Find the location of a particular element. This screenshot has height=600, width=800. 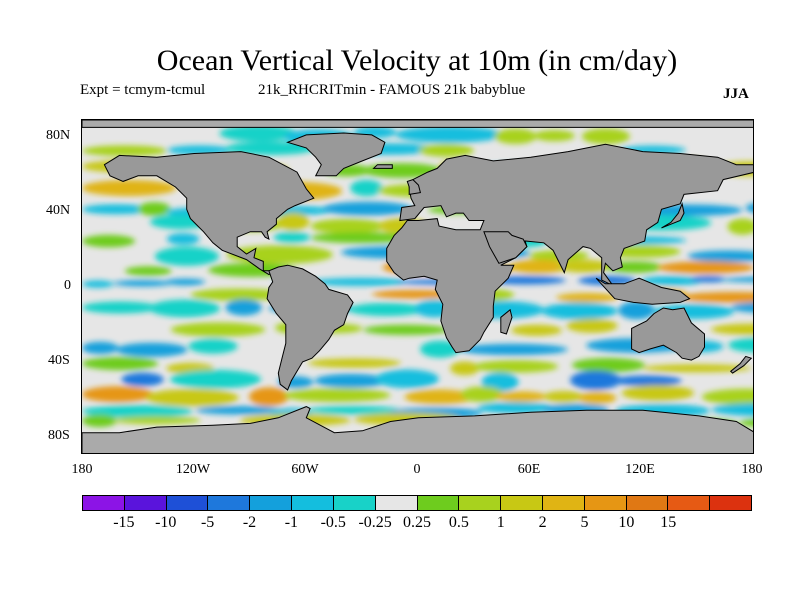

colorbar-label-10: 2 is located at coordinates (542, 522).